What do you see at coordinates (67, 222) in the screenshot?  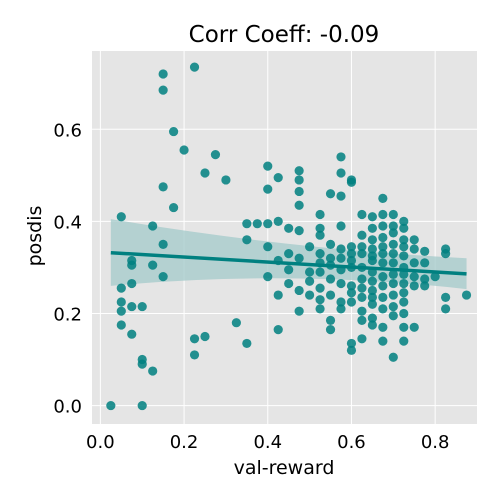 I see `y-tick-label: 0.4` at bounding box center [67, 222].